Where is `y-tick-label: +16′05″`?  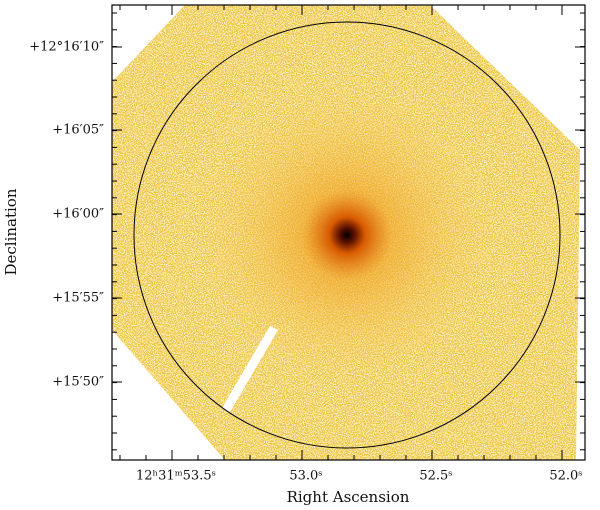
y-tick-label: +16′05″ is located at coordinates (78, 130).